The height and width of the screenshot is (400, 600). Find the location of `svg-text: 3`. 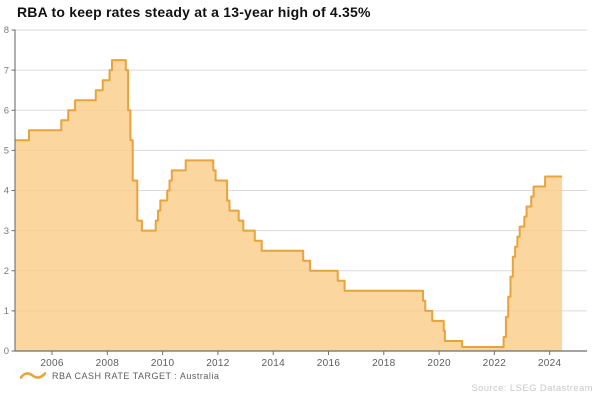

svg-text: 3 is located at coordinates (6, 231).